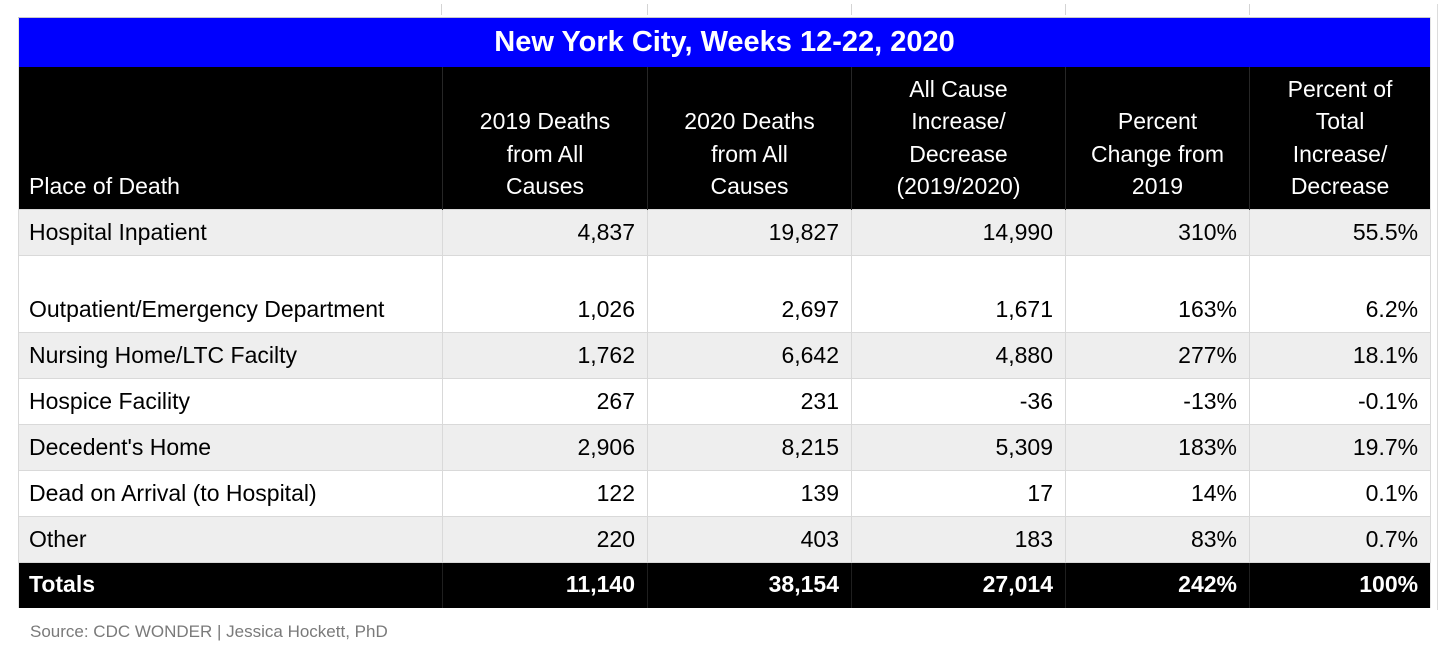  What do you see at coordinates (958, 138) in the screenshot?
I see `col-header-all-cause-increase: All Cause Increase/ Decrease (2019/2020)` at bounding box center [958, 138].